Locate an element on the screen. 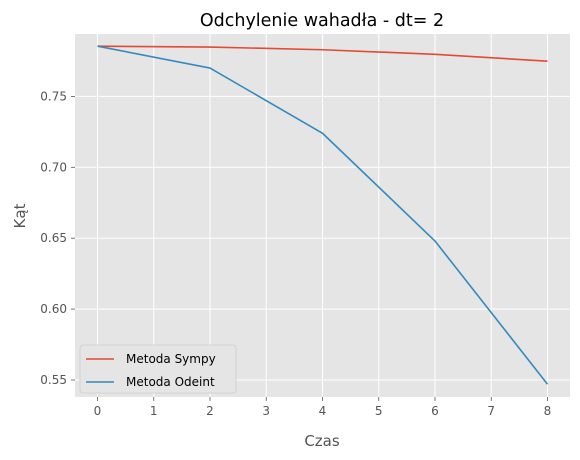 The width and height of the screenshot is (580, 460). x-tick-label: 2 is located at coordinates (210, 411).